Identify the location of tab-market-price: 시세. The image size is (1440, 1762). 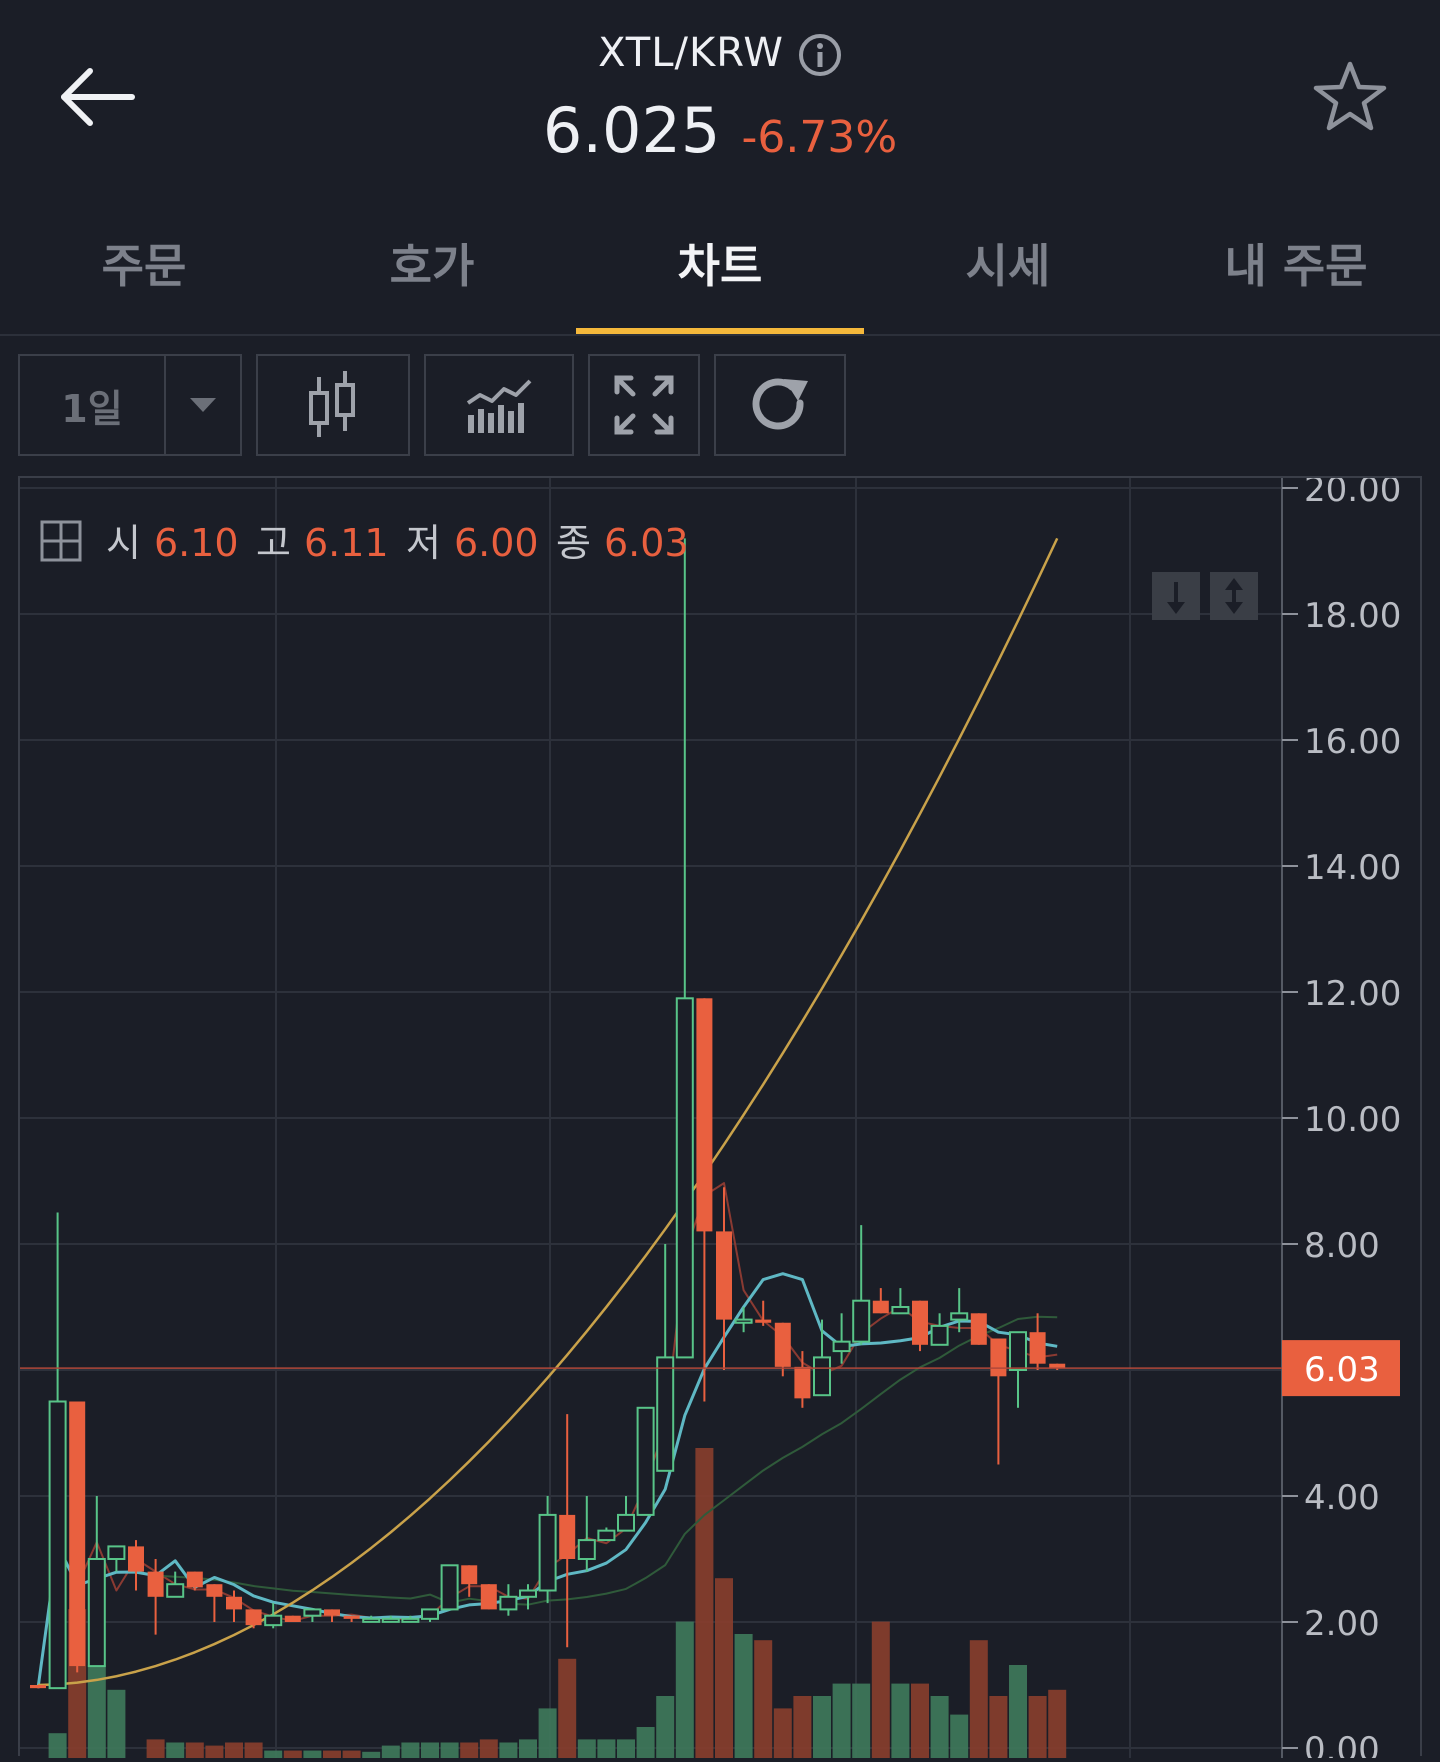
(1008, 266).